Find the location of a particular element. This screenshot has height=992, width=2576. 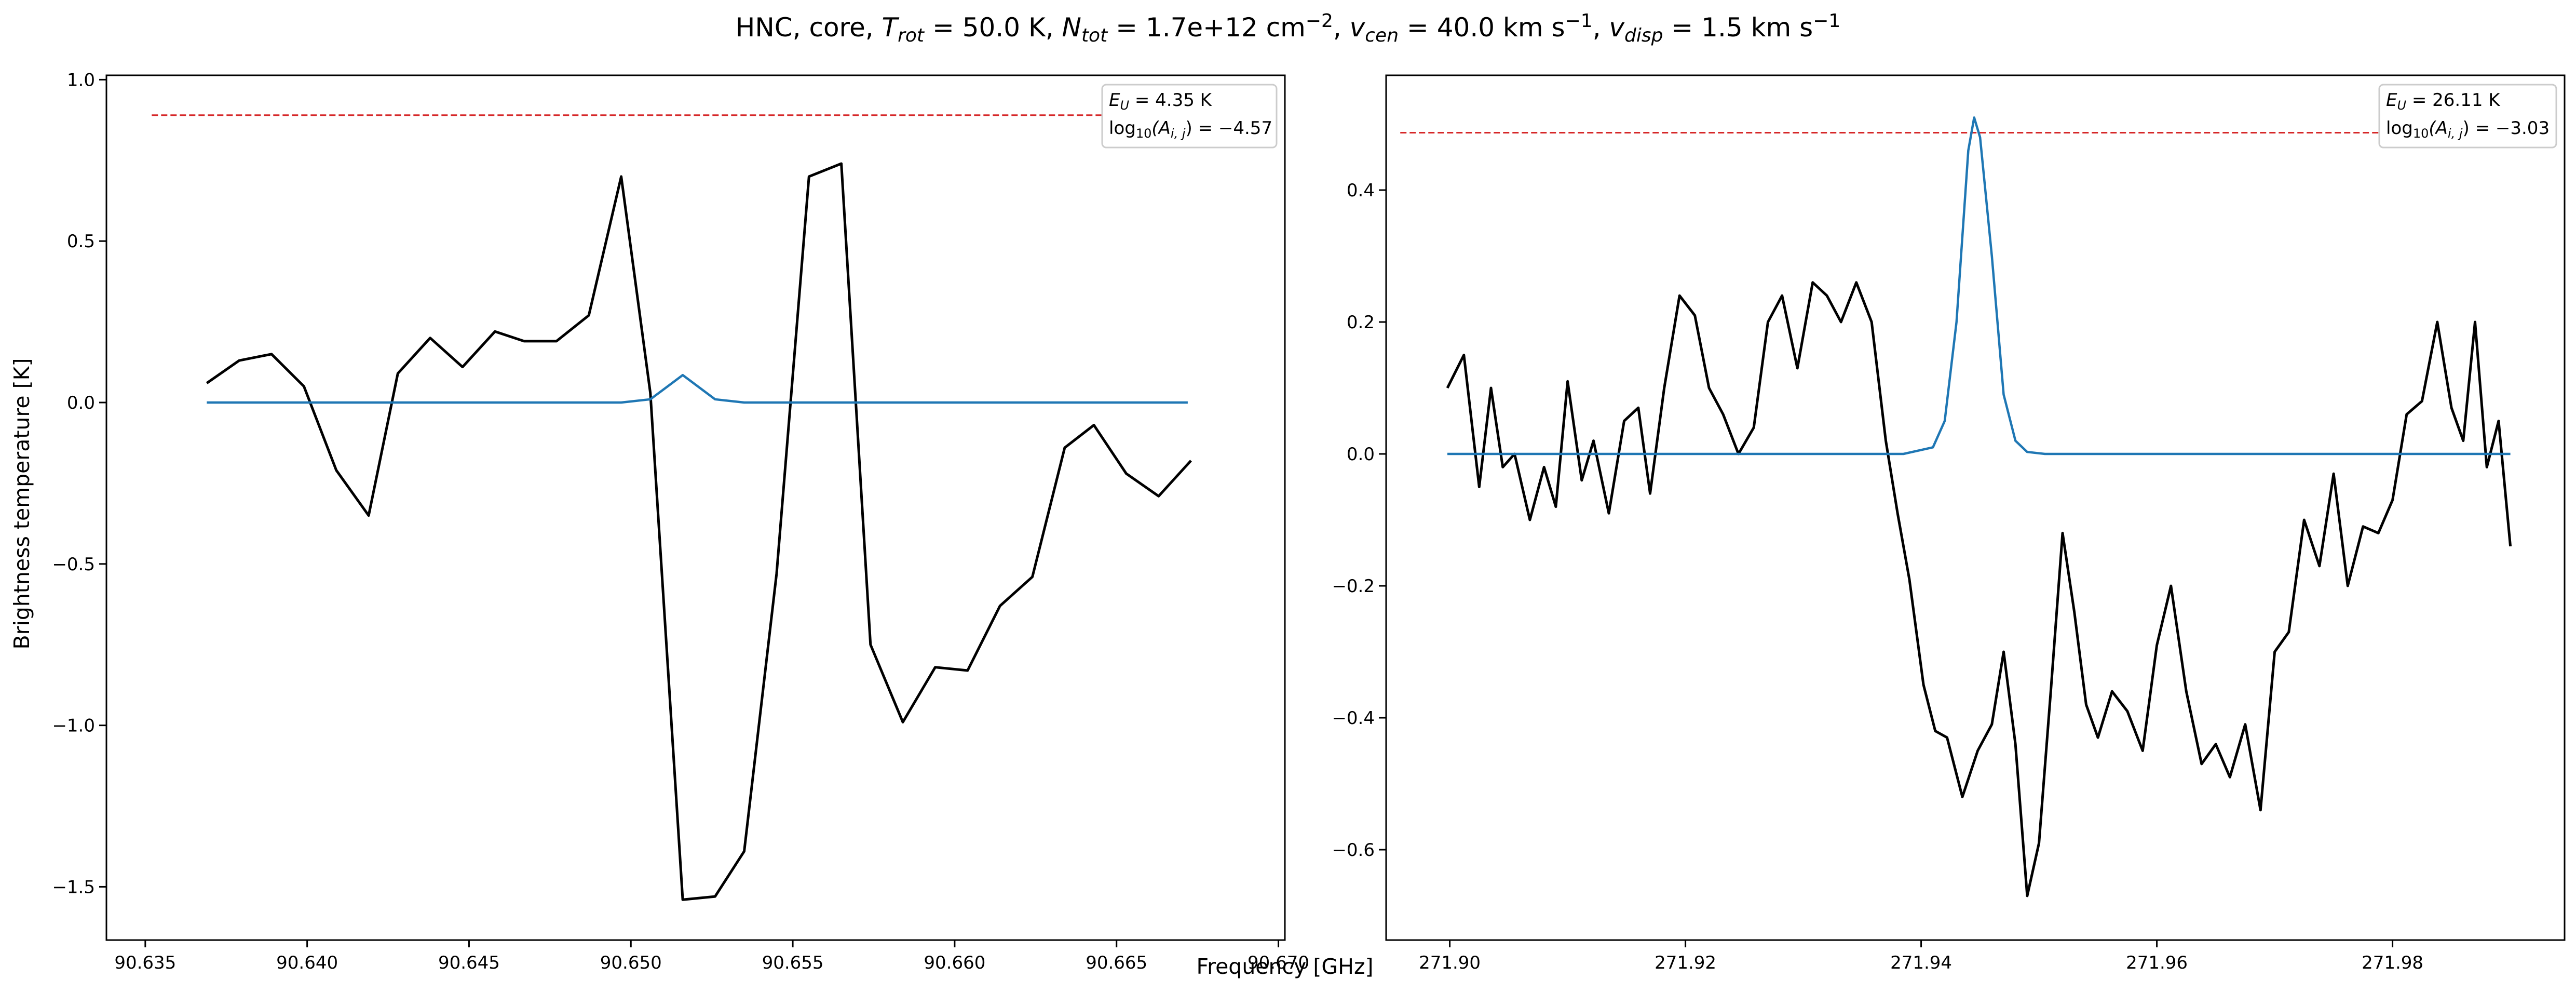

left-y-tick-label: −1.0 is located at coordinates (73, 726).